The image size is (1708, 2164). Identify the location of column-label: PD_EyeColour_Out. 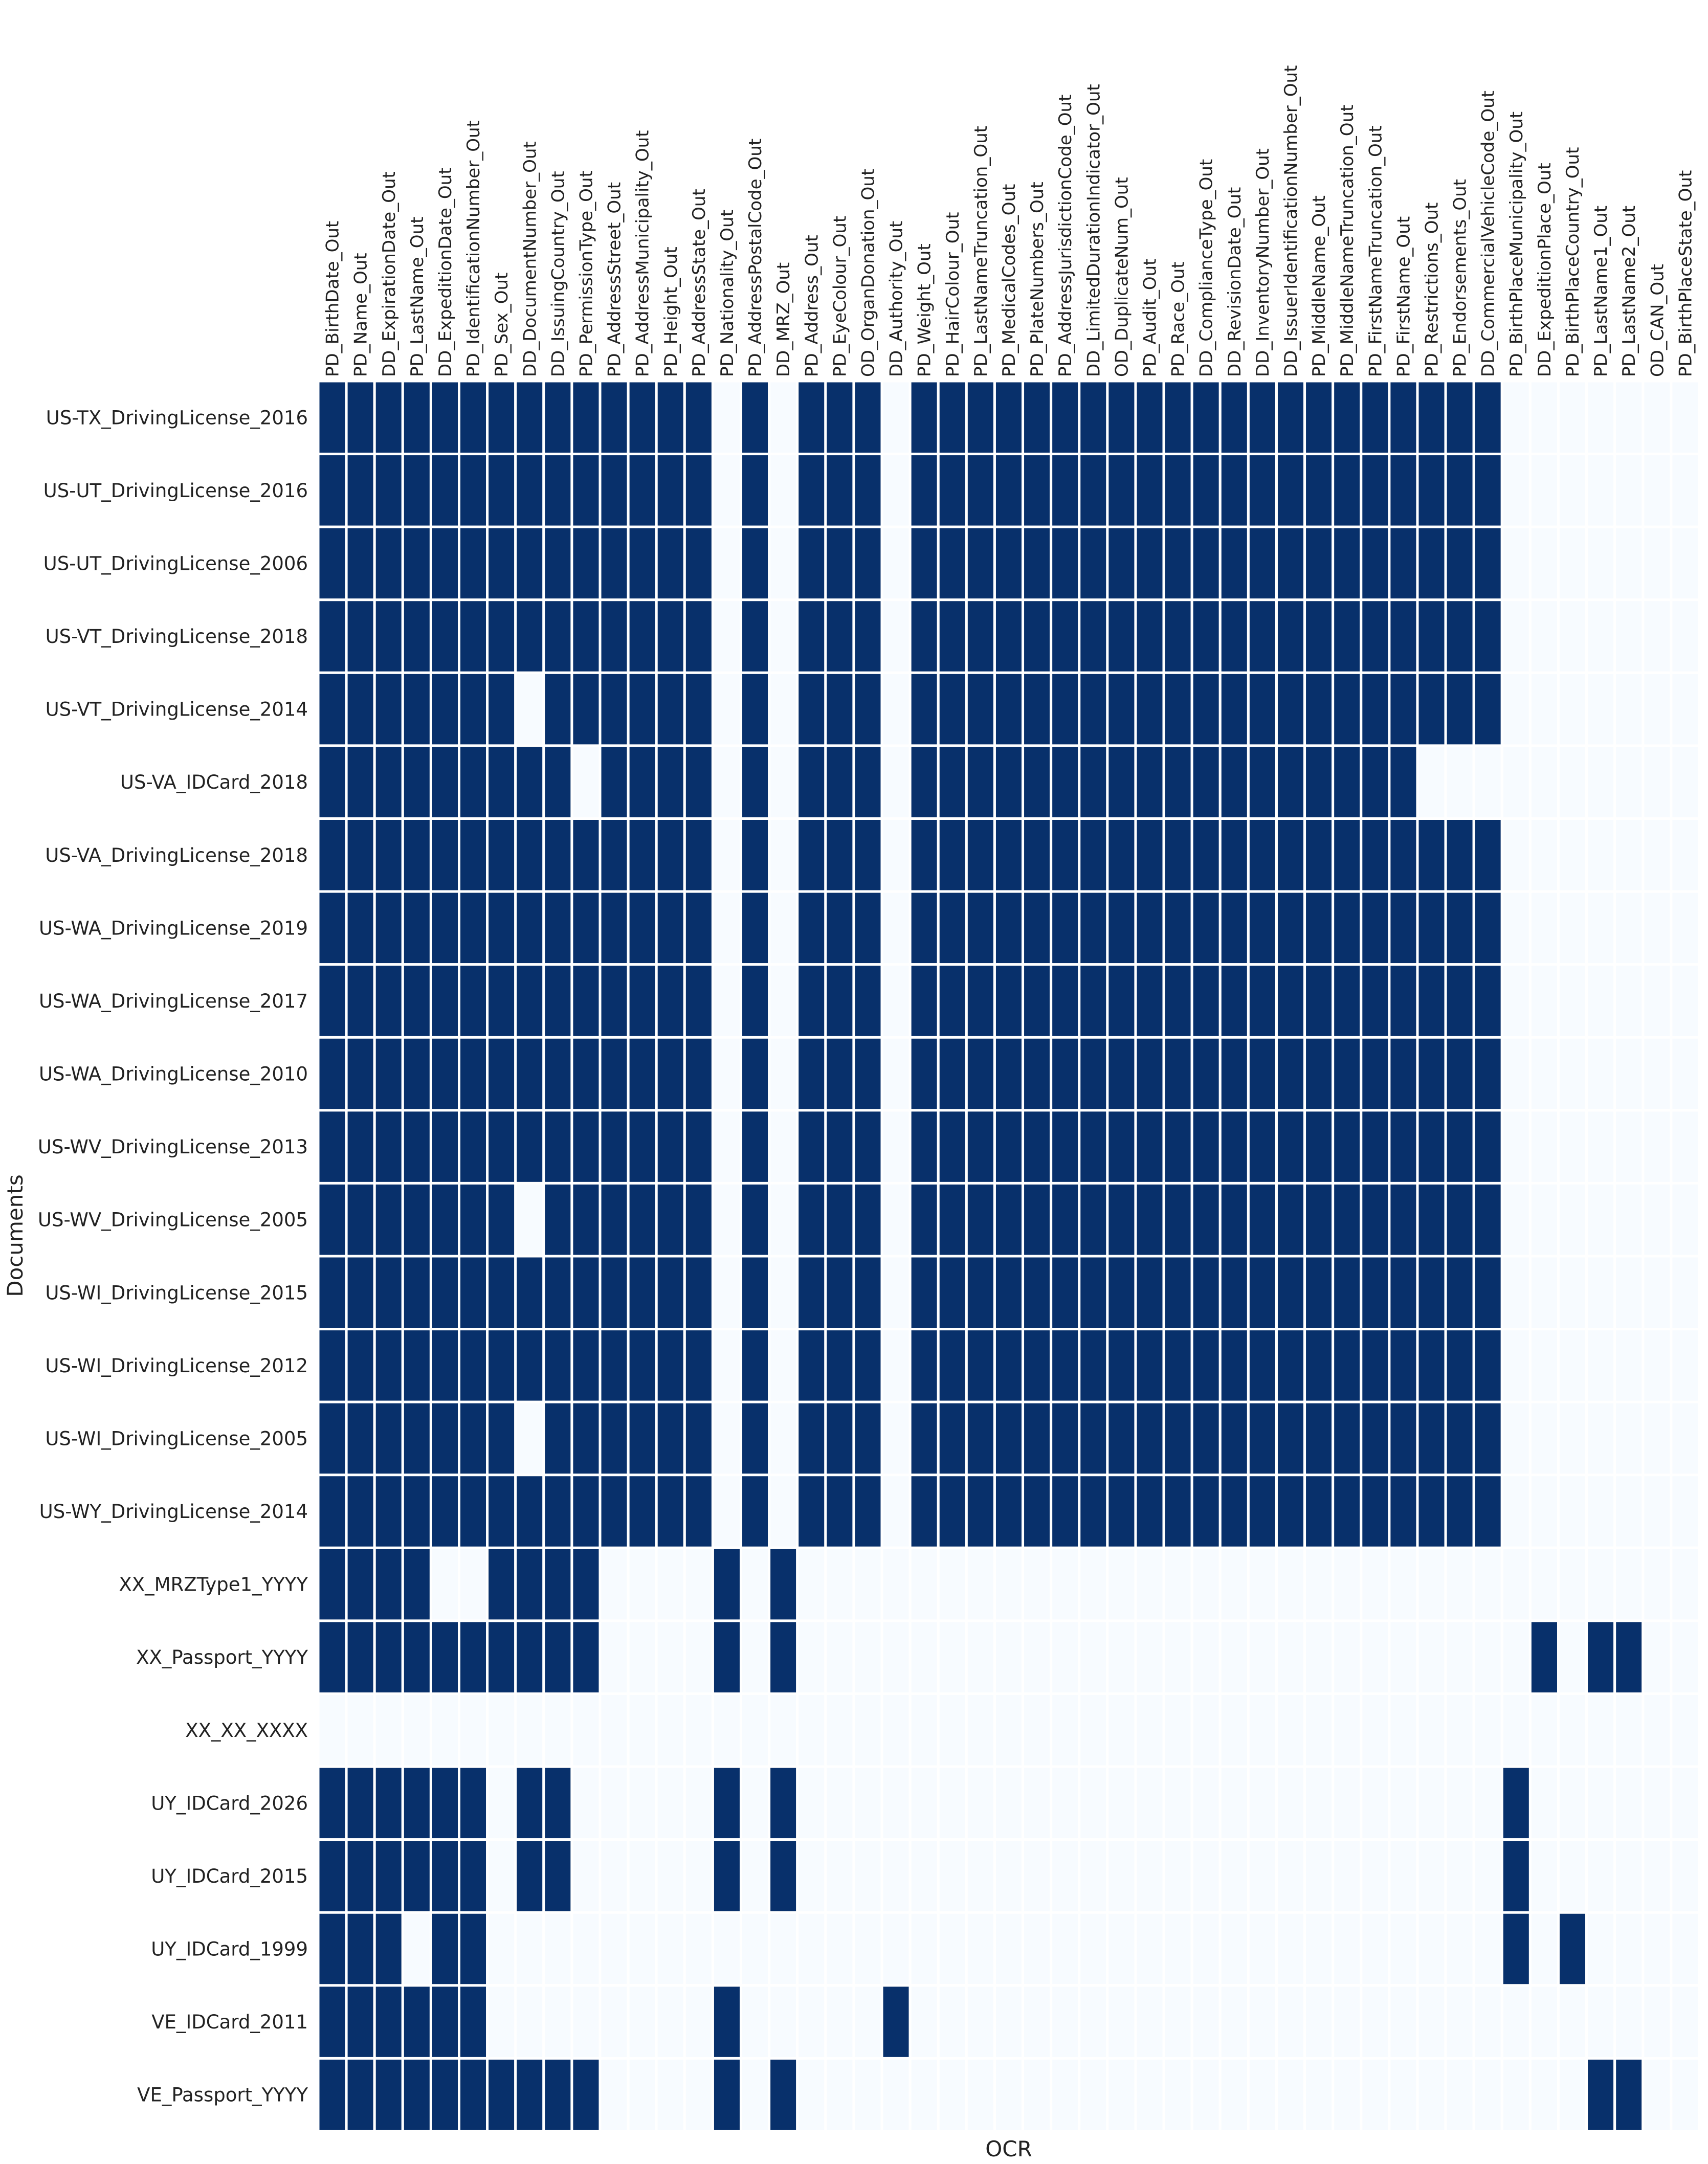
(840, 296).